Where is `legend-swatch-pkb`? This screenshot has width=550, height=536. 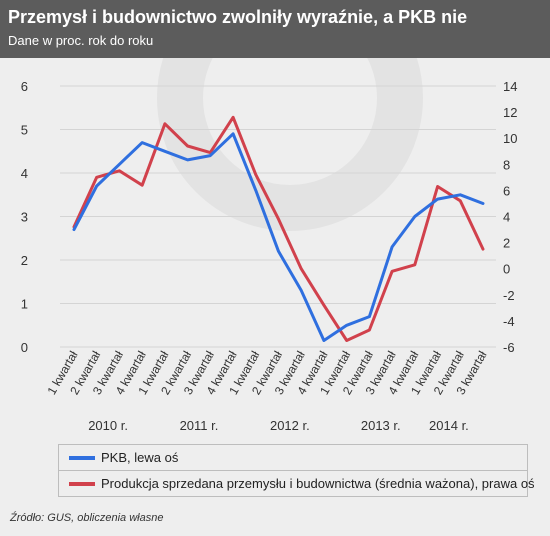 legend-swatch-pkb is located at coordinates (82, 458).